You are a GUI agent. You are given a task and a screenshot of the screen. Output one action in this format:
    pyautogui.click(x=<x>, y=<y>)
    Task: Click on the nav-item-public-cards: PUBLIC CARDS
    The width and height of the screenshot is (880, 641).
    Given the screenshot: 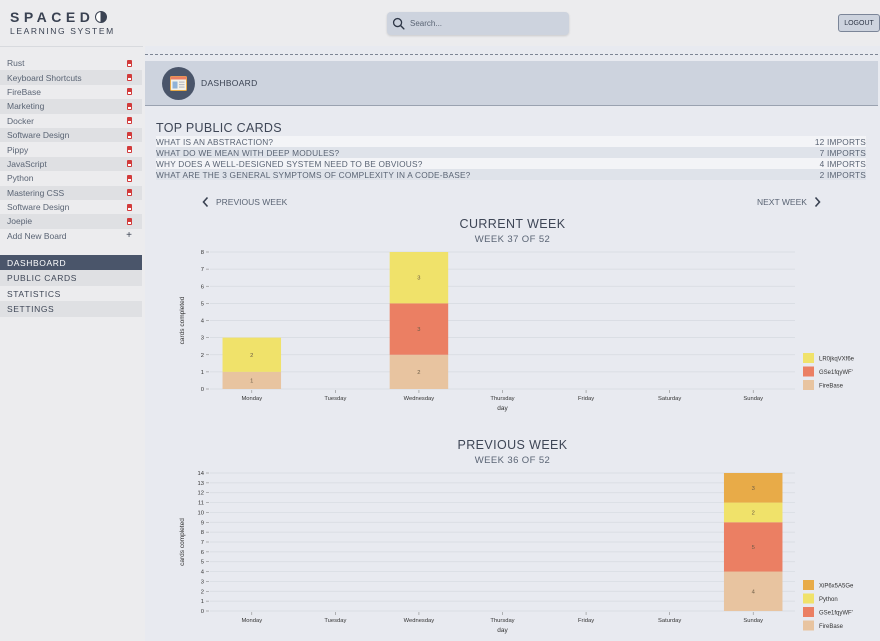 What is the action you would take?
    pyautogui.click(x=71, y=278)
    